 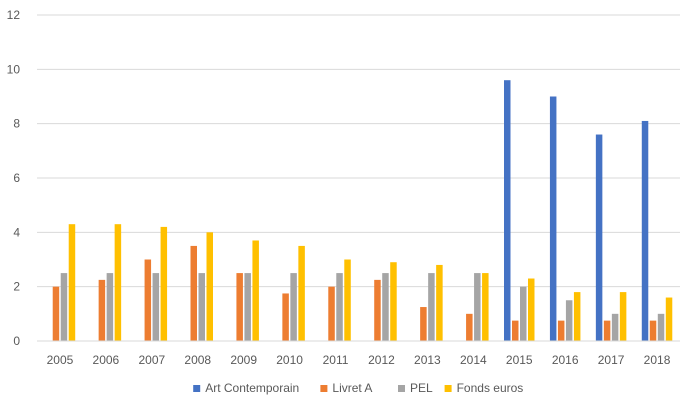 What do you see at coordinates (381, 360) in the screenshot?
I see `x-tick-label: 2012` at bounding box center [381, 360].